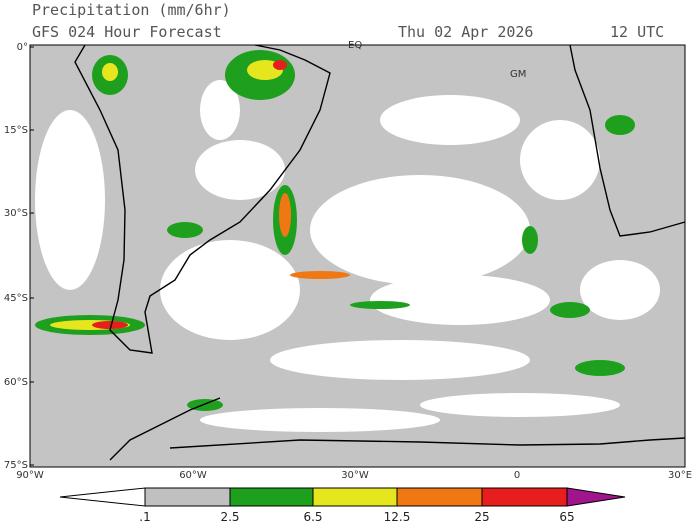 This screenshot has width=700, height=525. Describe the element at coordinates (131, 10) in the screenshot. I see `title: Precipitation (mm/6hr)` at that location.